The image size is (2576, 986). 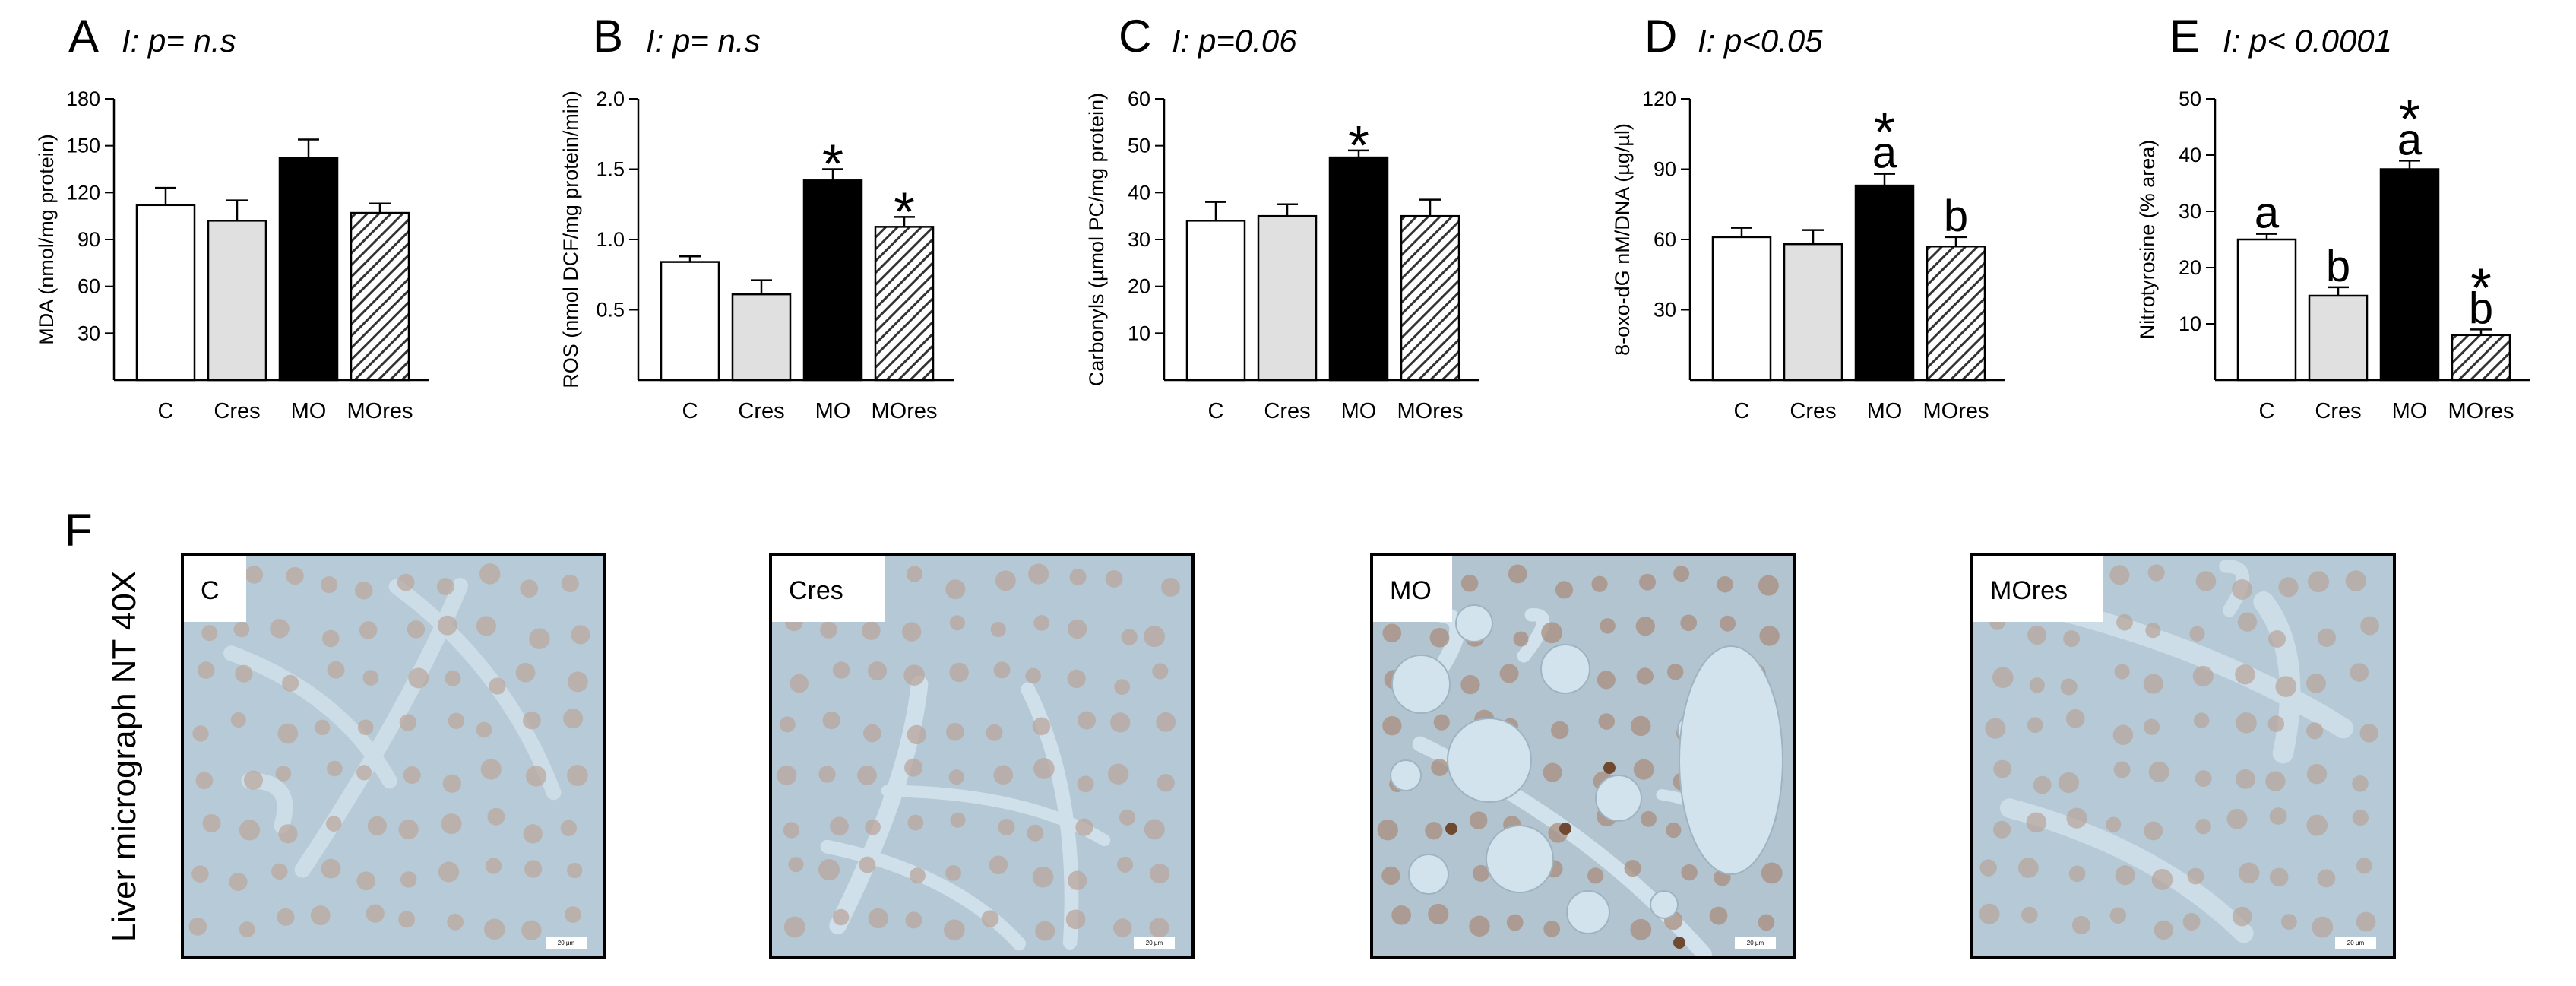 I want to click on chart-title: I: p= n.s, so click(x=179, y=41).